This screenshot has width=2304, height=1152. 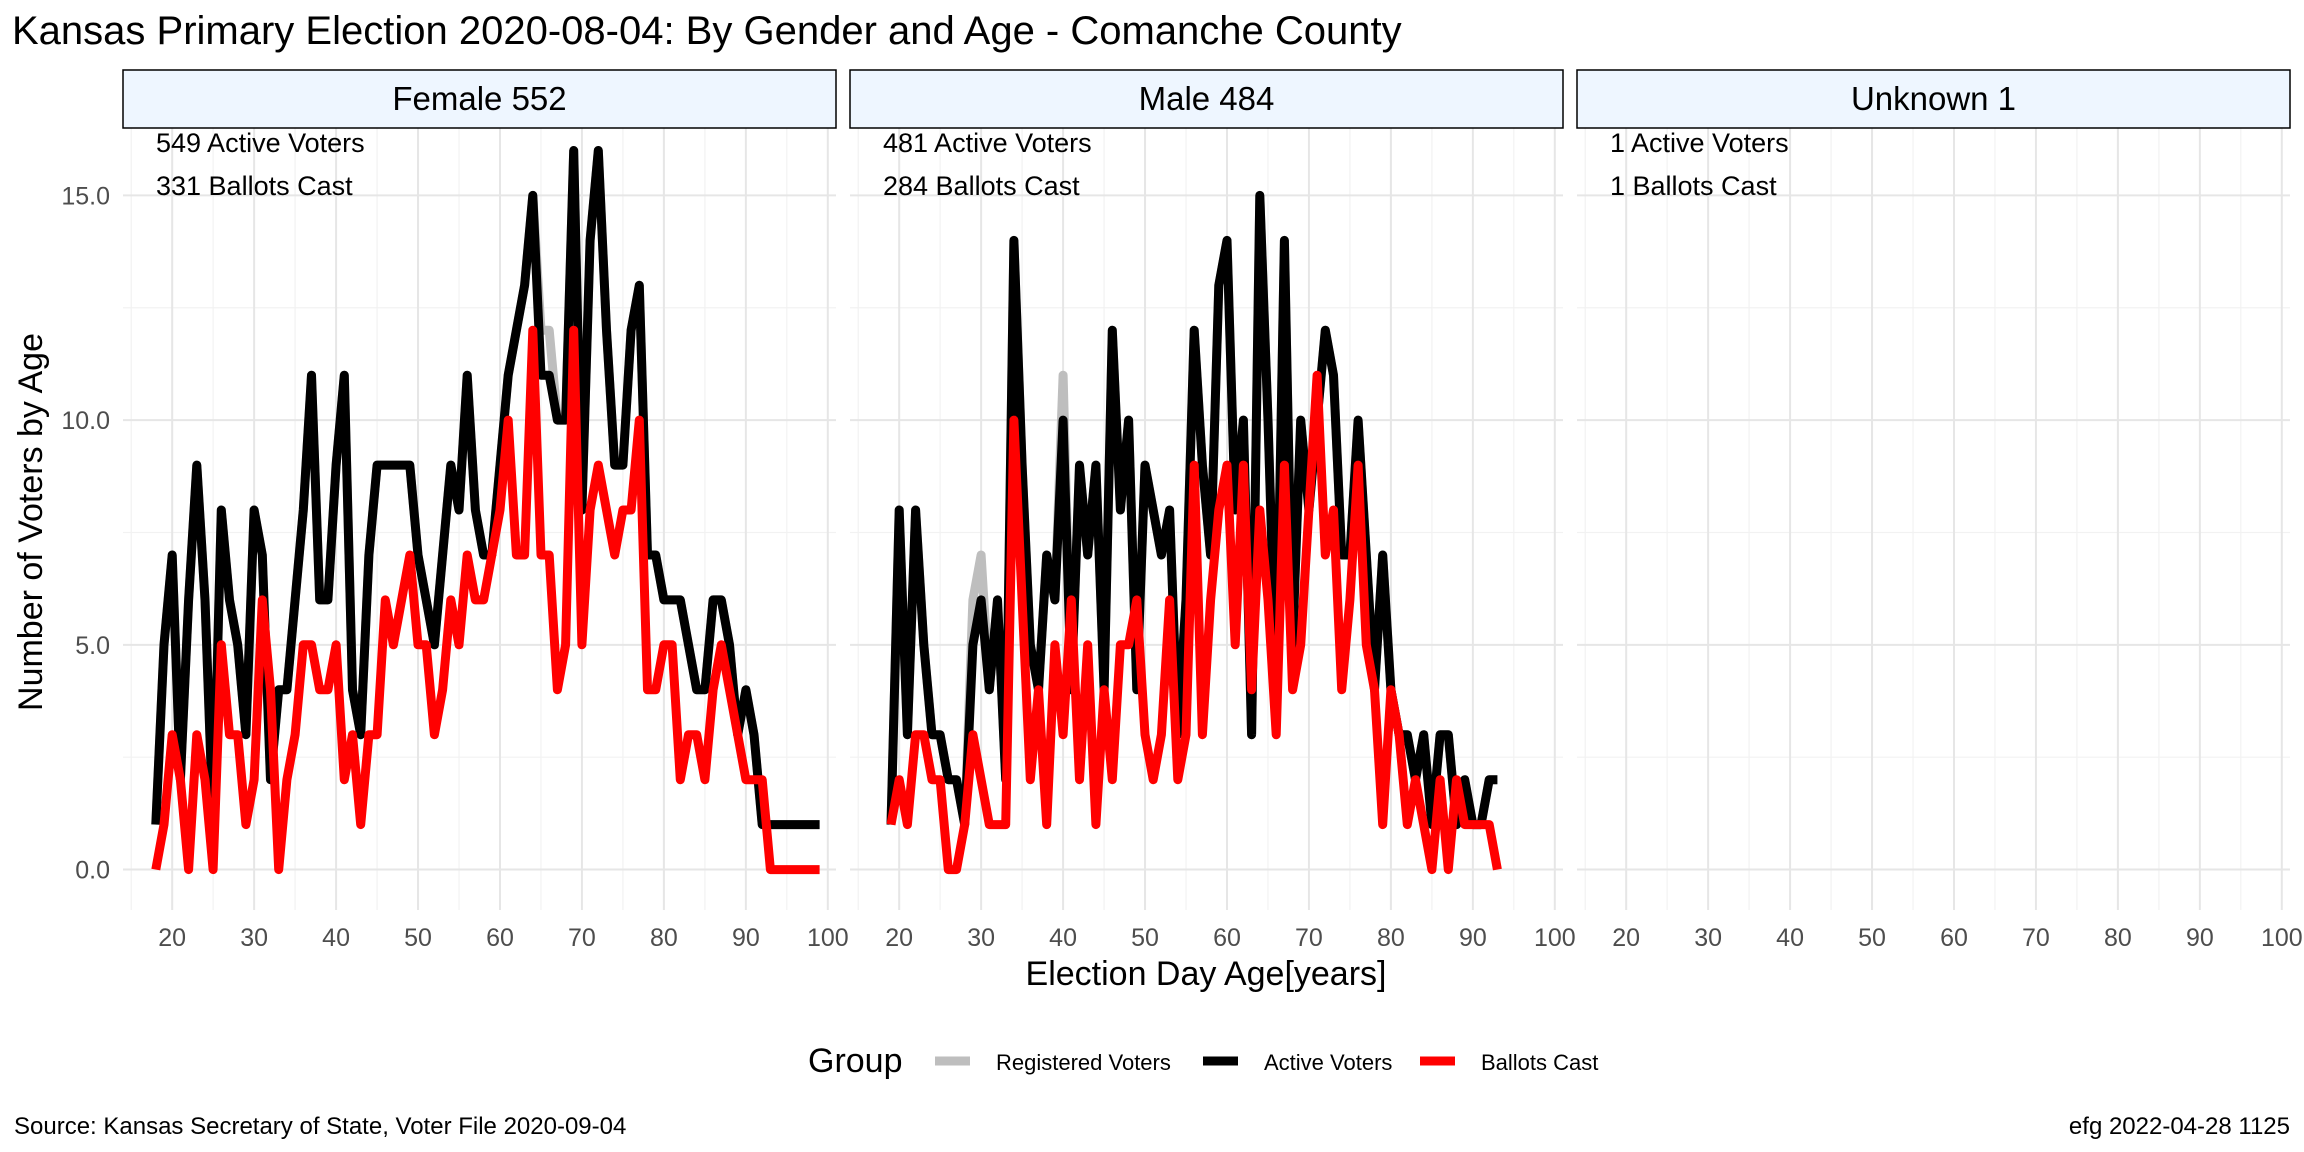 I want to click on facet-strip-label: Male 484, so click(x=1207, y=98).